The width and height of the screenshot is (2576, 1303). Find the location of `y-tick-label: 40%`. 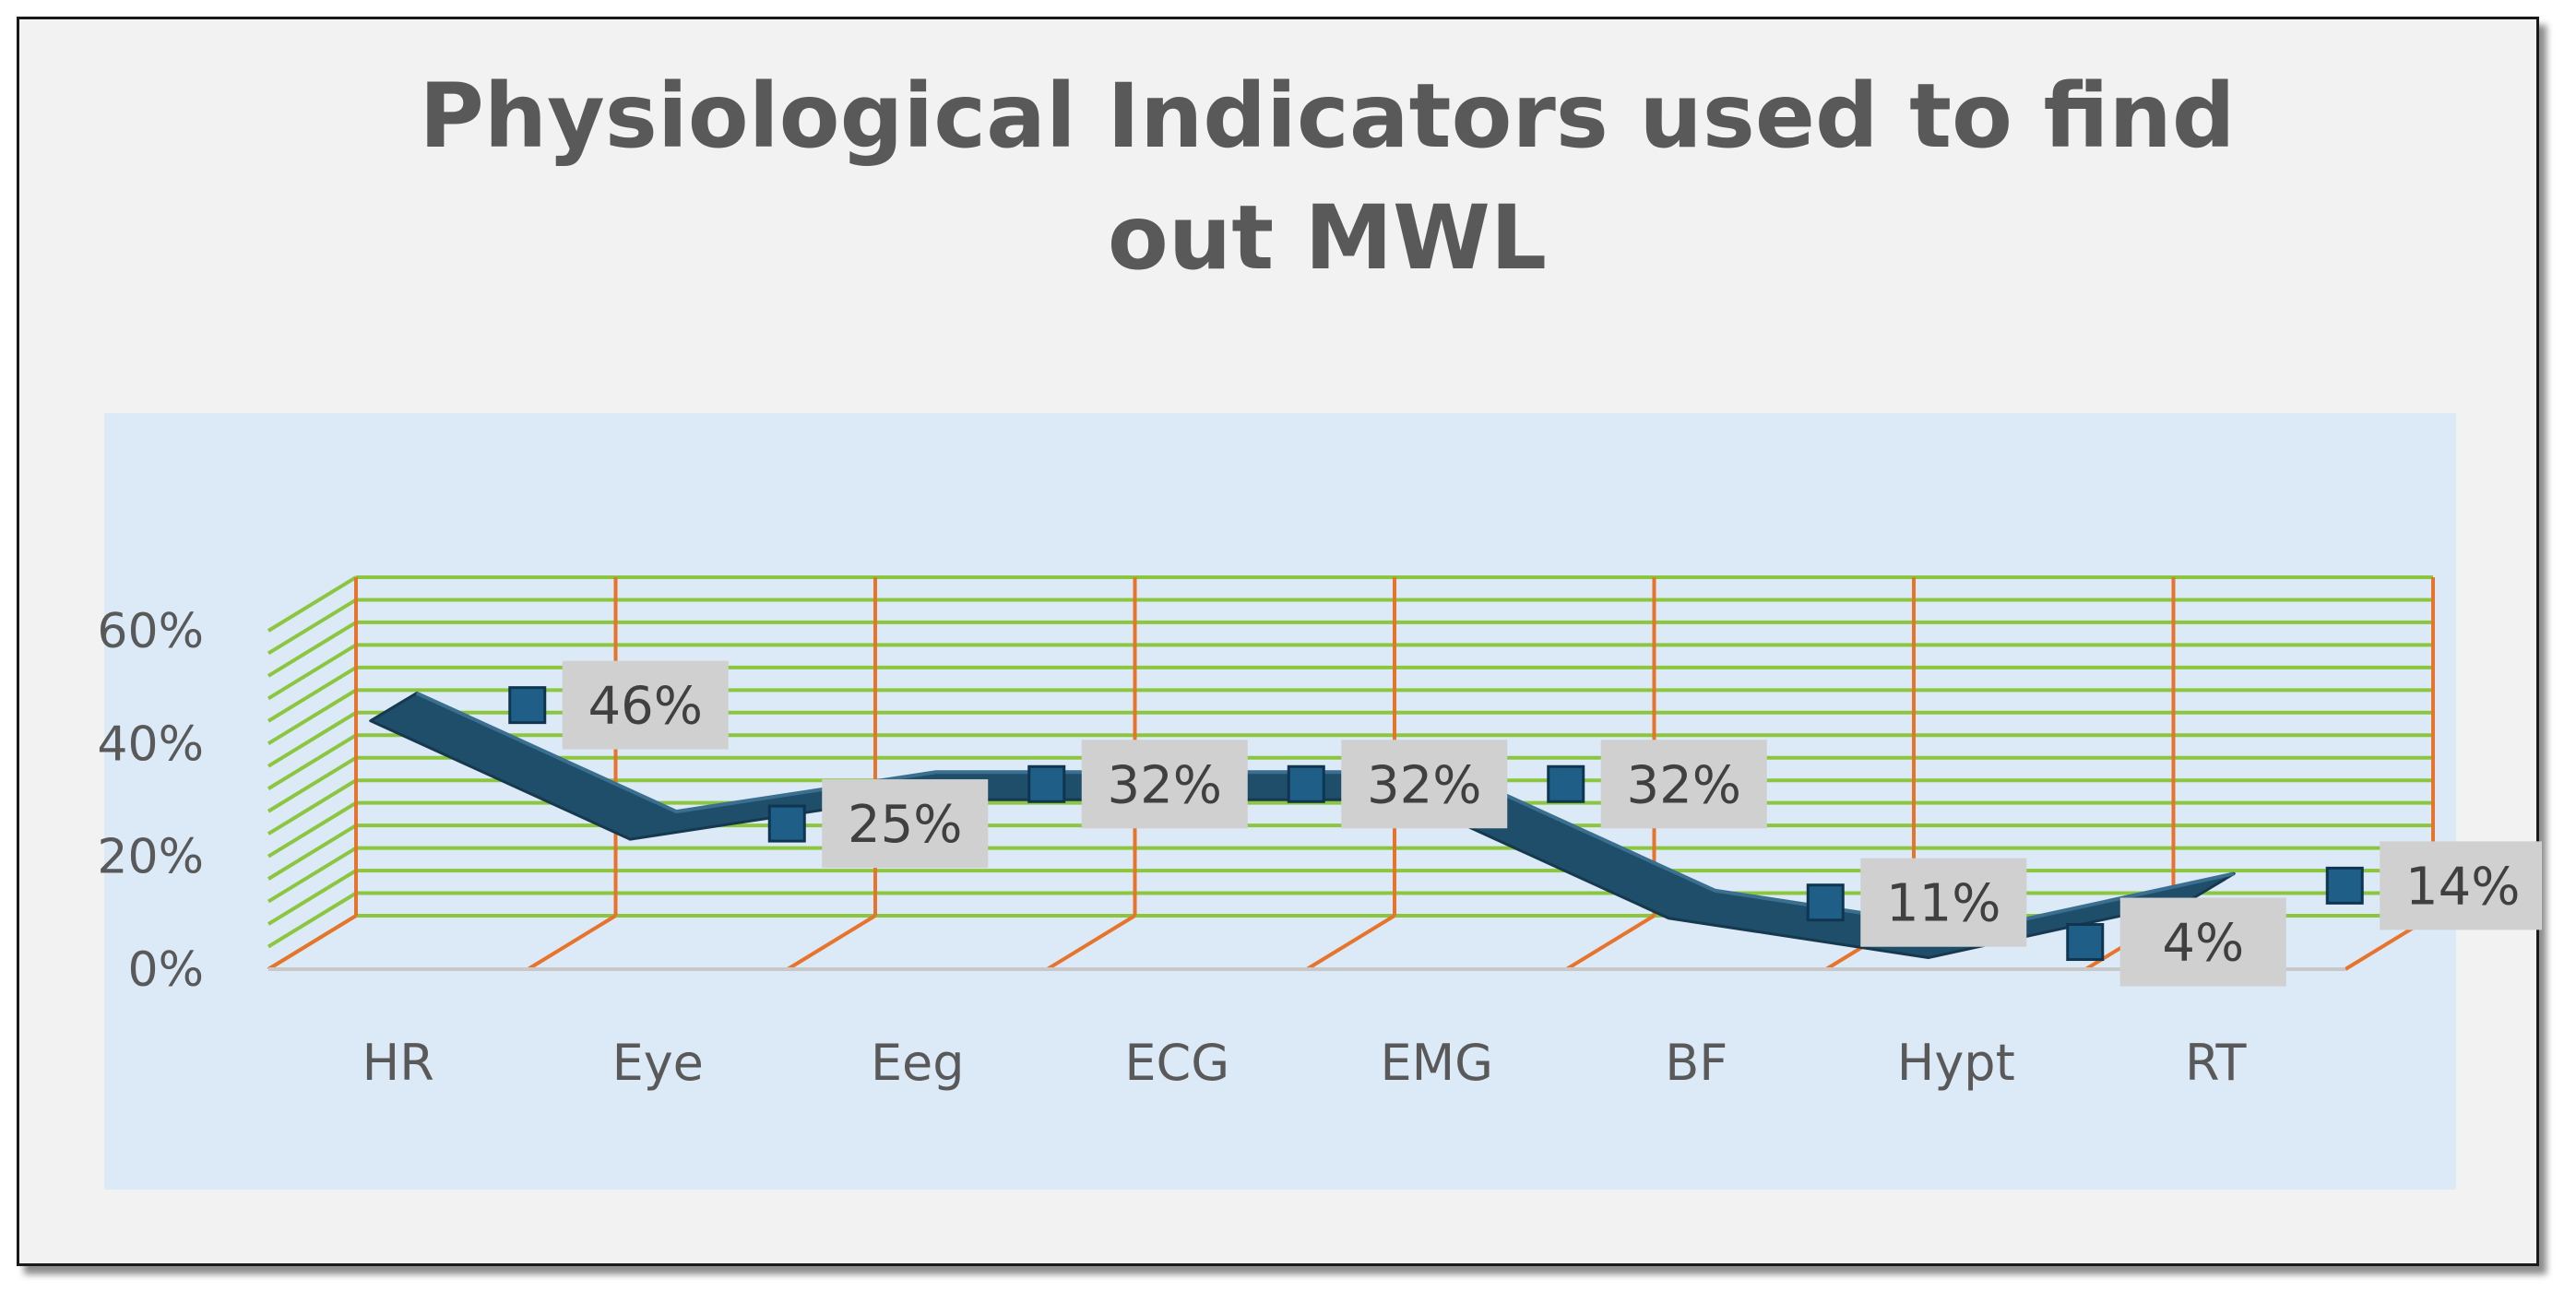

y-tick-label: 40% is located at coordinates (151, 744).